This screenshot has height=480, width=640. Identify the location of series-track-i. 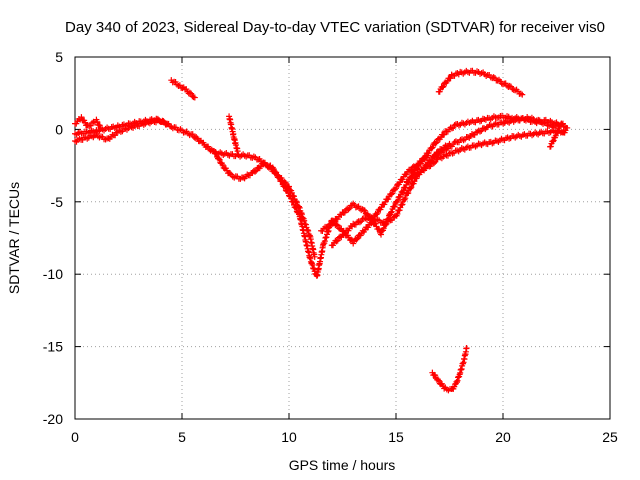
(559, 137).